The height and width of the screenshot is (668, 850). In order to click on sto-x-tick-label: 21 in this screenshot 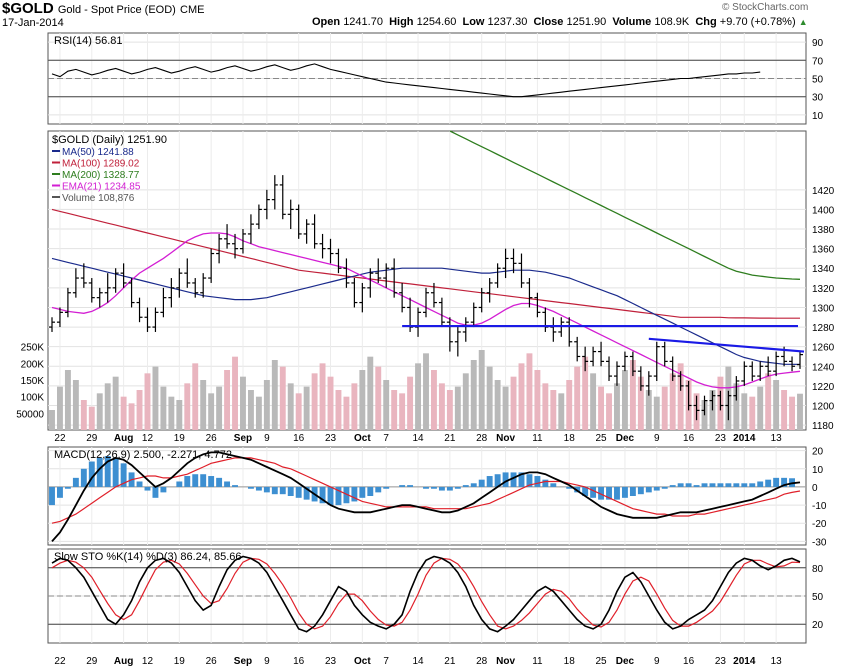, I will do `click(450, 661)`.